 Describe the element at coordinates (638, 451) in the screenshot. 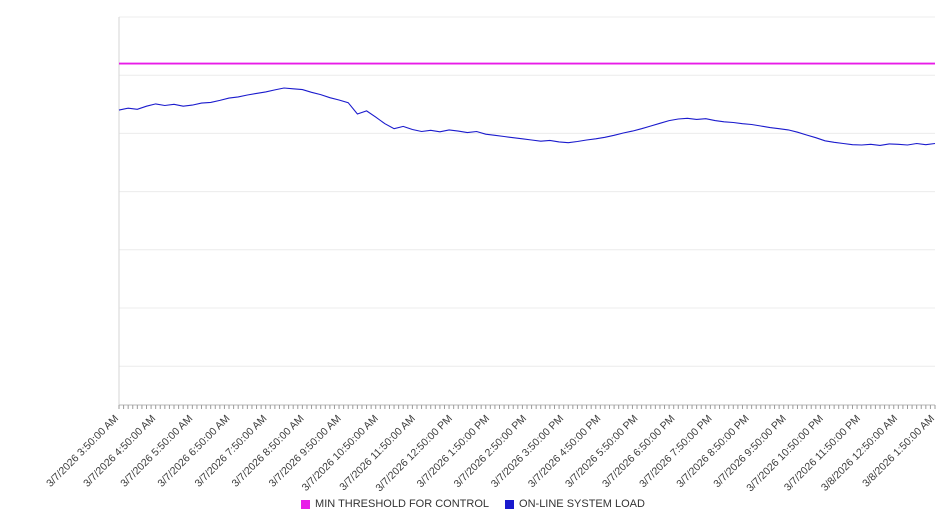

I see `x-axis-label: 3/7/2026 6:50:00 PM` at that location.